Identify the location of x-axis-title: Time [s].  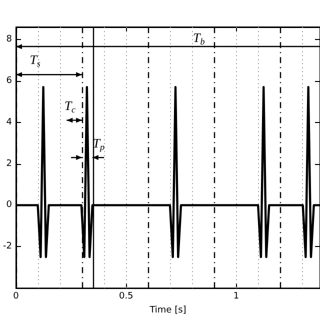
(167, 311).